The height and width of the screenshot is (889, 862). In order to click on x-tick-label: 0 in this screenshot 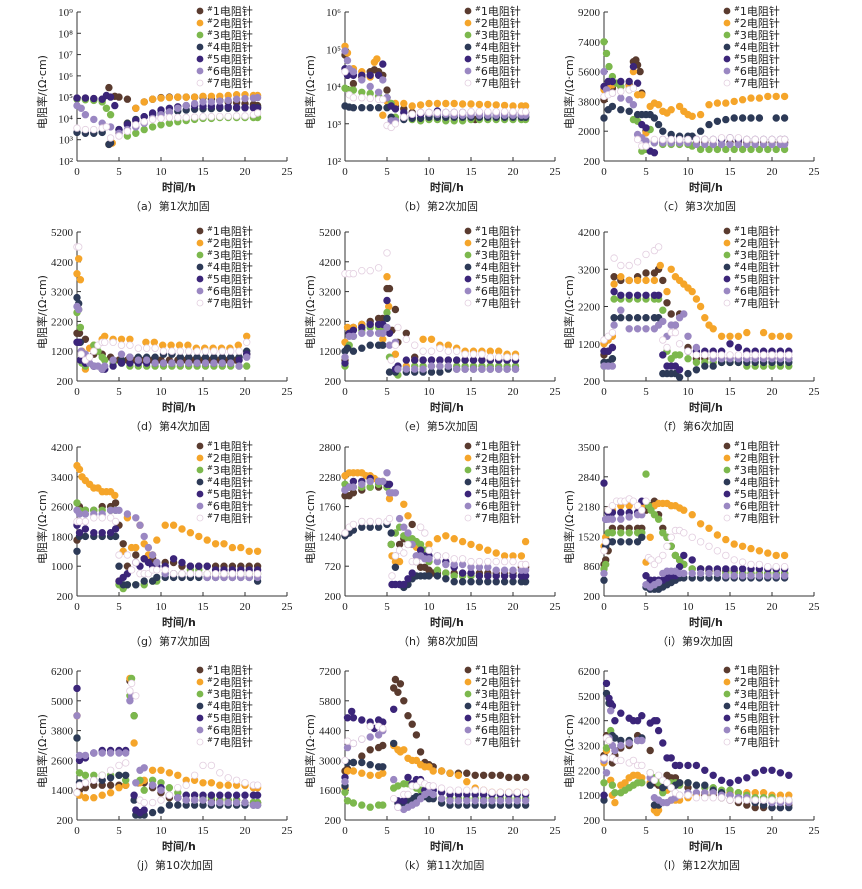, I will do `click(604, 172)`.